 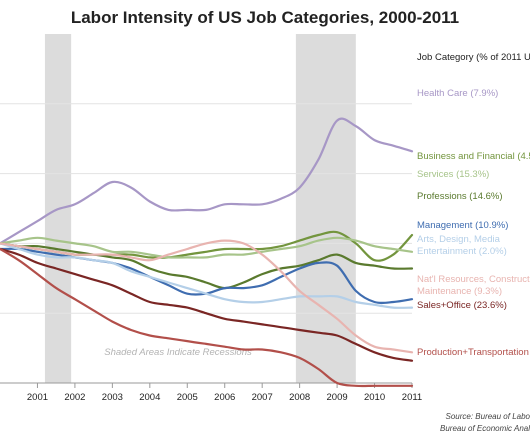 I want to click on legend-label-6: Arts, Design, Media Entertainment (2.0%), so click(x=462, y=245).